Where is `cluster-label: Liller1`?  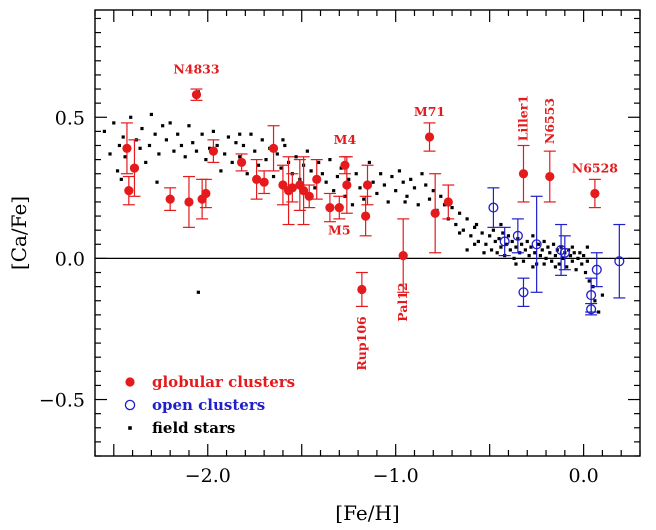 cluster-label: Liller1 is located at coordinates (522, 118).